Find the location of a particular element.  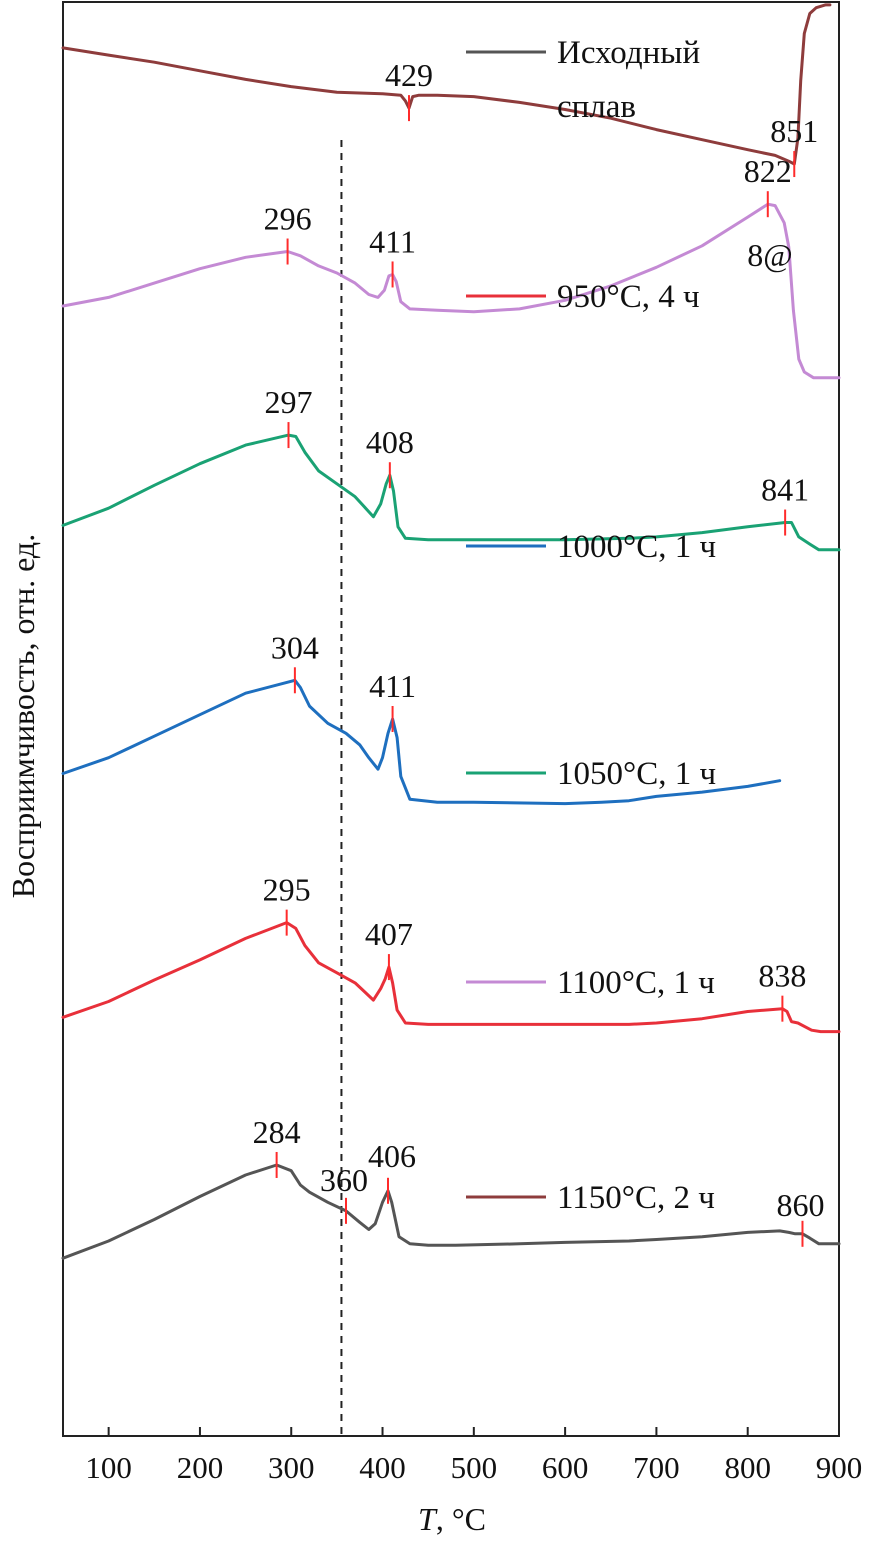

x-tick-label: 800 is located at coordinates (747, 1467).